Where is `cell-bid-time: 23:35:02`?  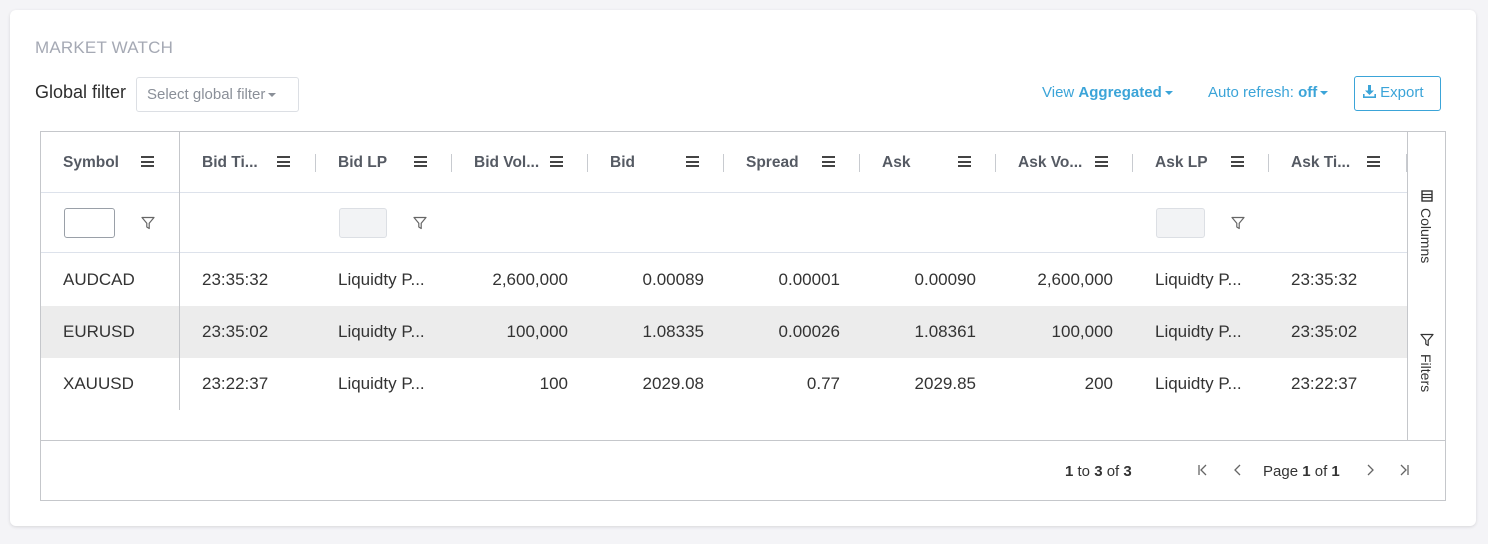 cell-bid-time: 23:35:02 is located at coordinates (235, 331).